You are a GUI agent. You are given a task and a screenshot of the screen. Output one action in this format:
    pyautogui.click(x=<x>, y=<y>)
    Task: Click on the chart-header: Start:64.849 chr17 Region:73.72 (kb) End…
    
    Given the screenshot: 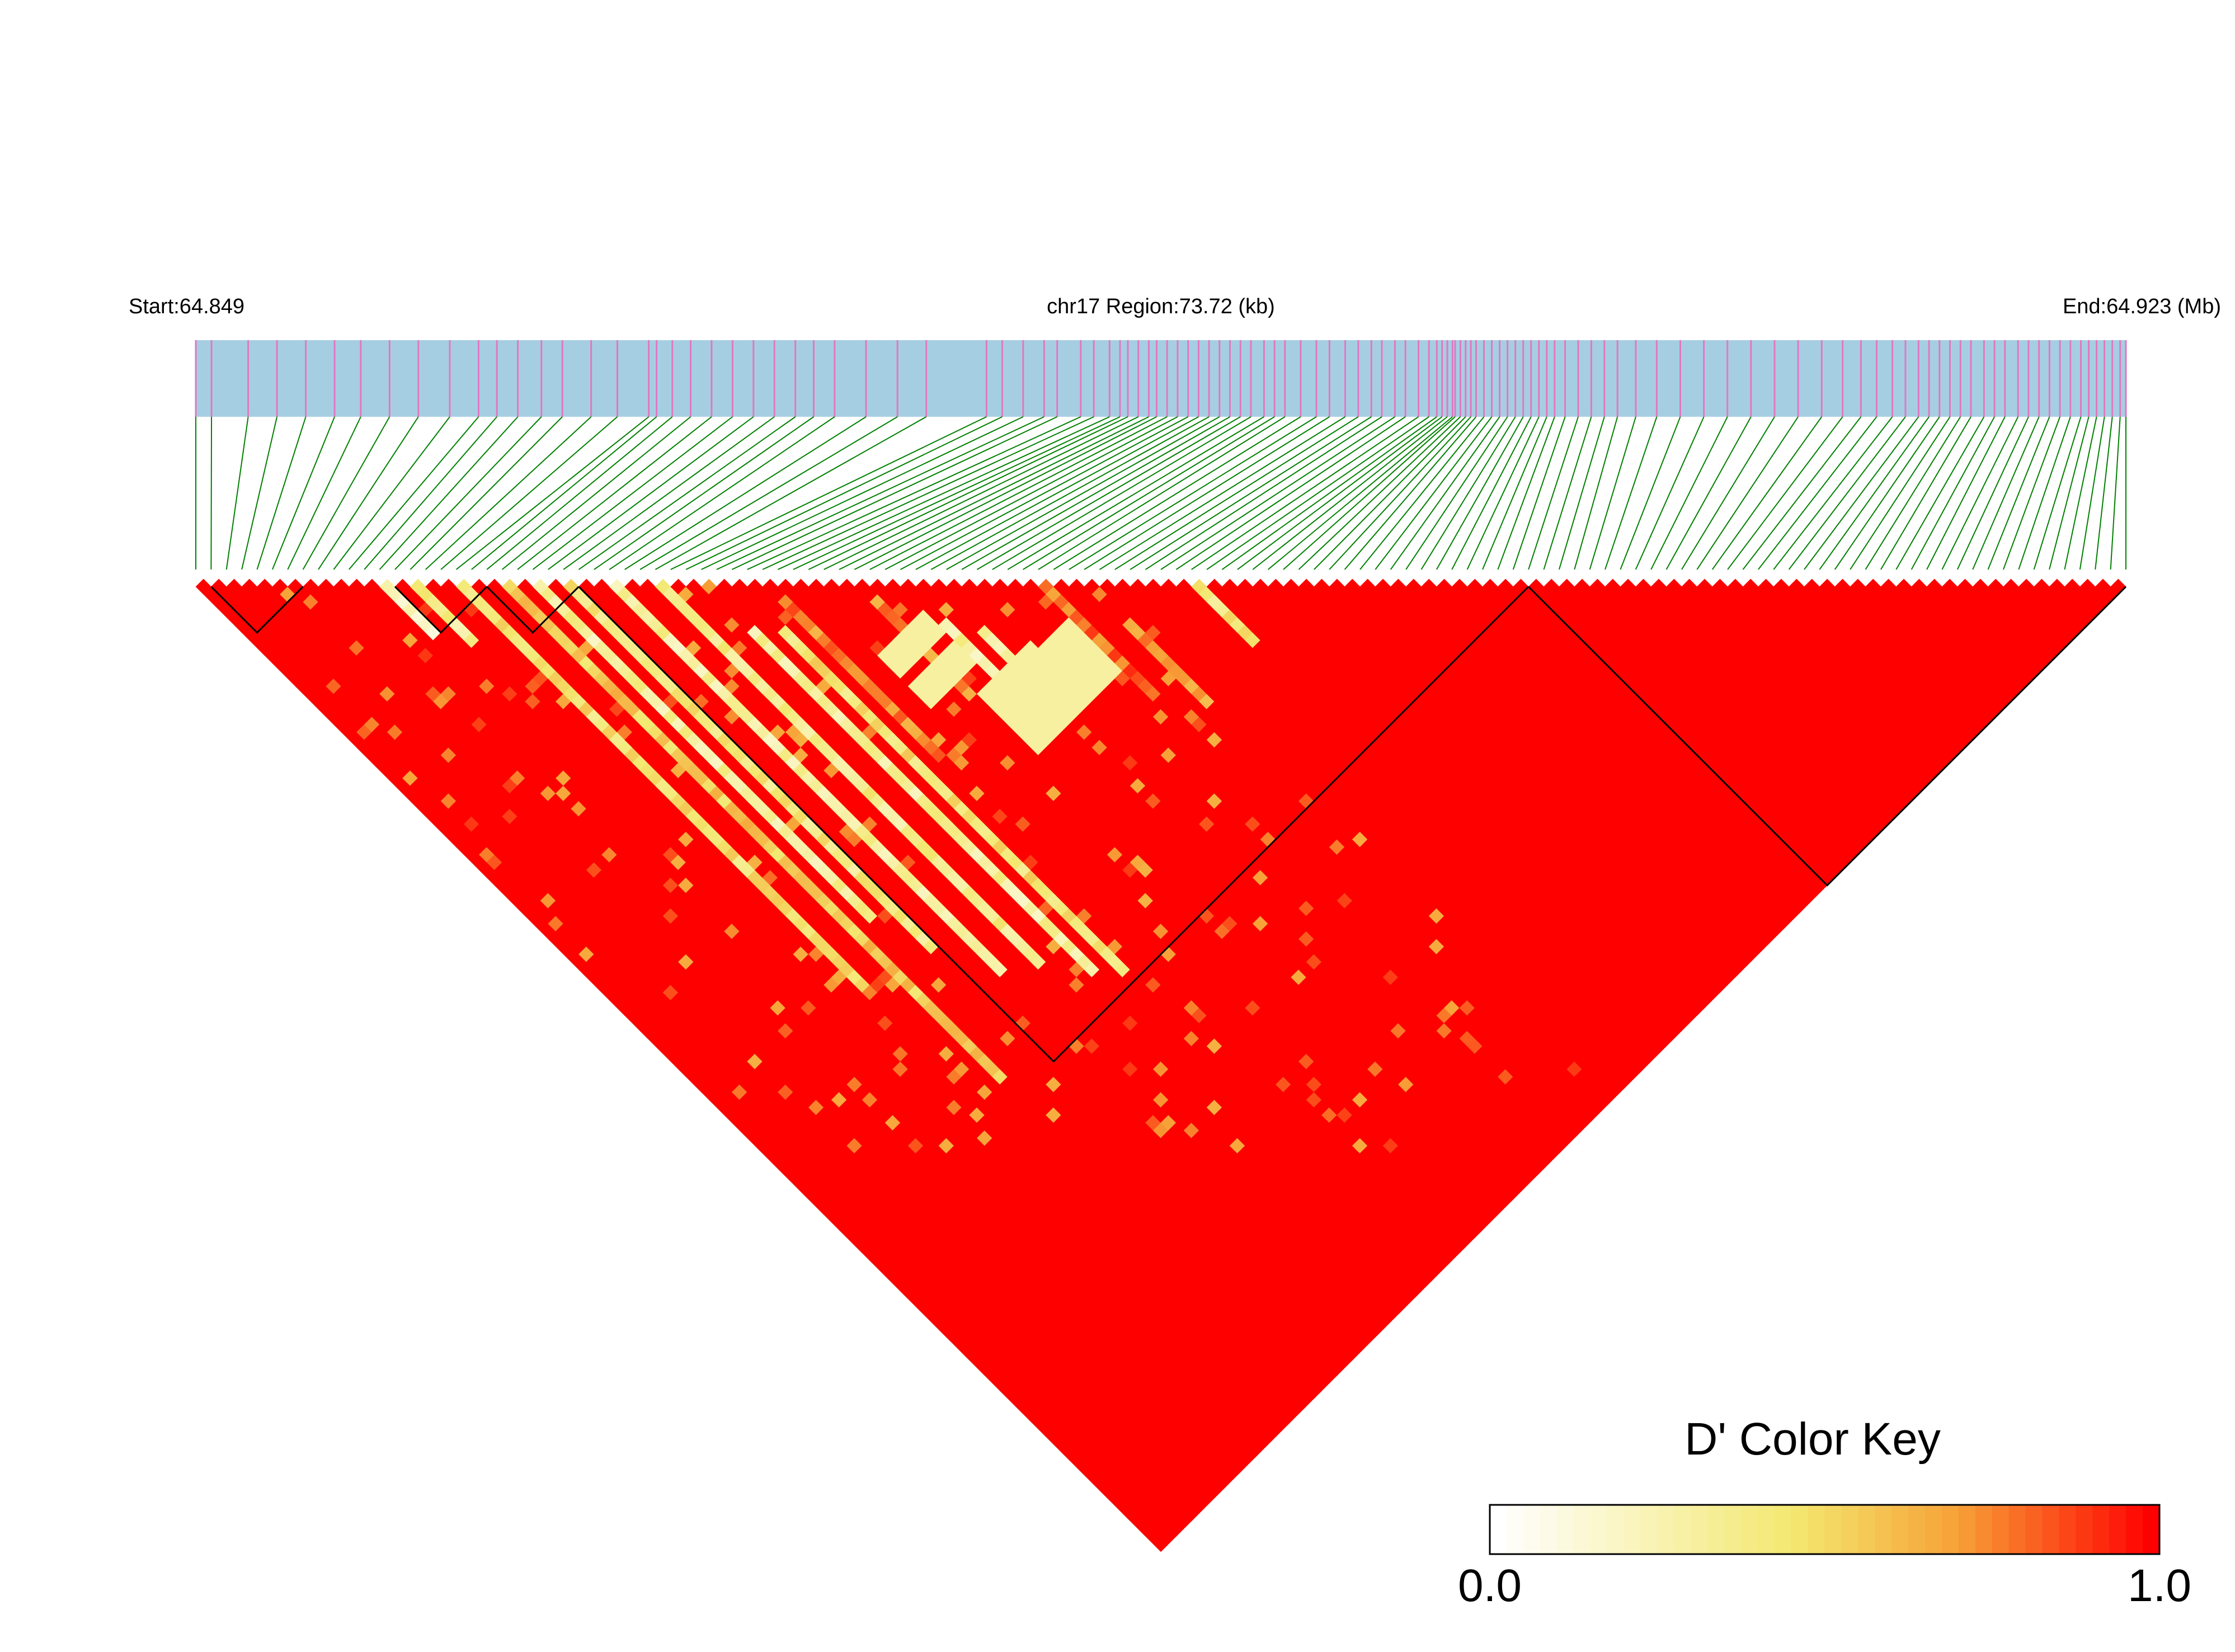 What is the action you would take?
    pyautogui.click(x=1175, y=306)
    